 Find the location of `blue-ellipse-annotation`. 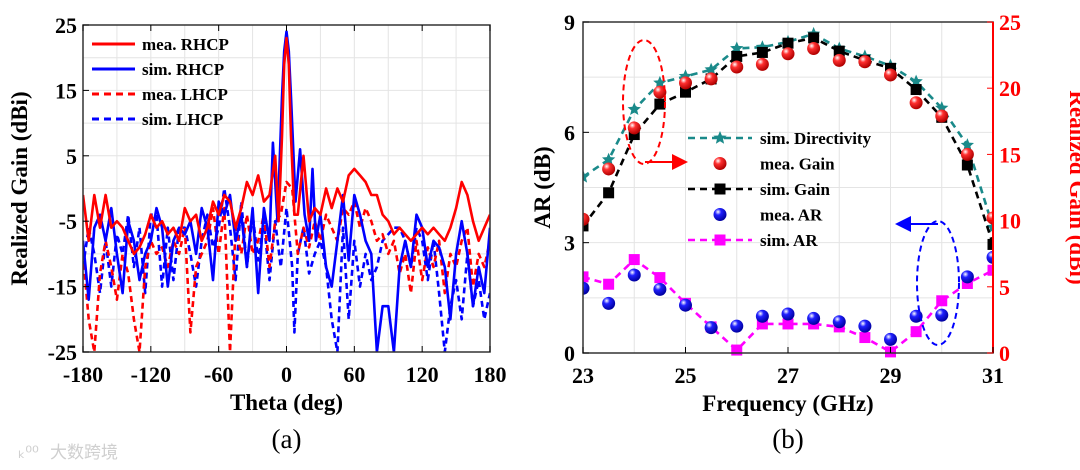

blue-ellipse-annotation is located at coordinates (938, 283).